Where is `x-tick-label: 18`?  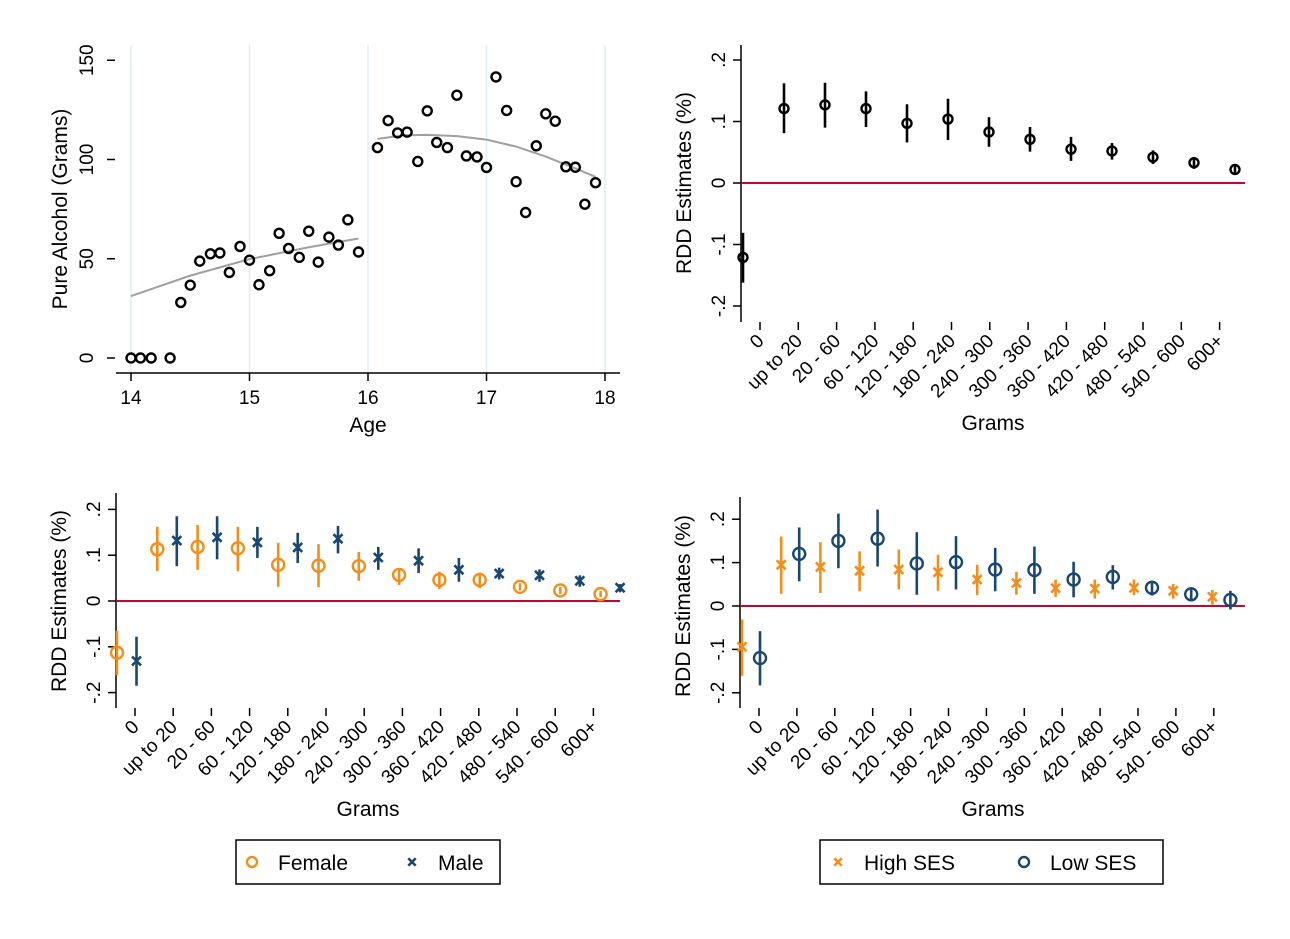
x-tick-label: 18 is located at coordinates (604, 398).